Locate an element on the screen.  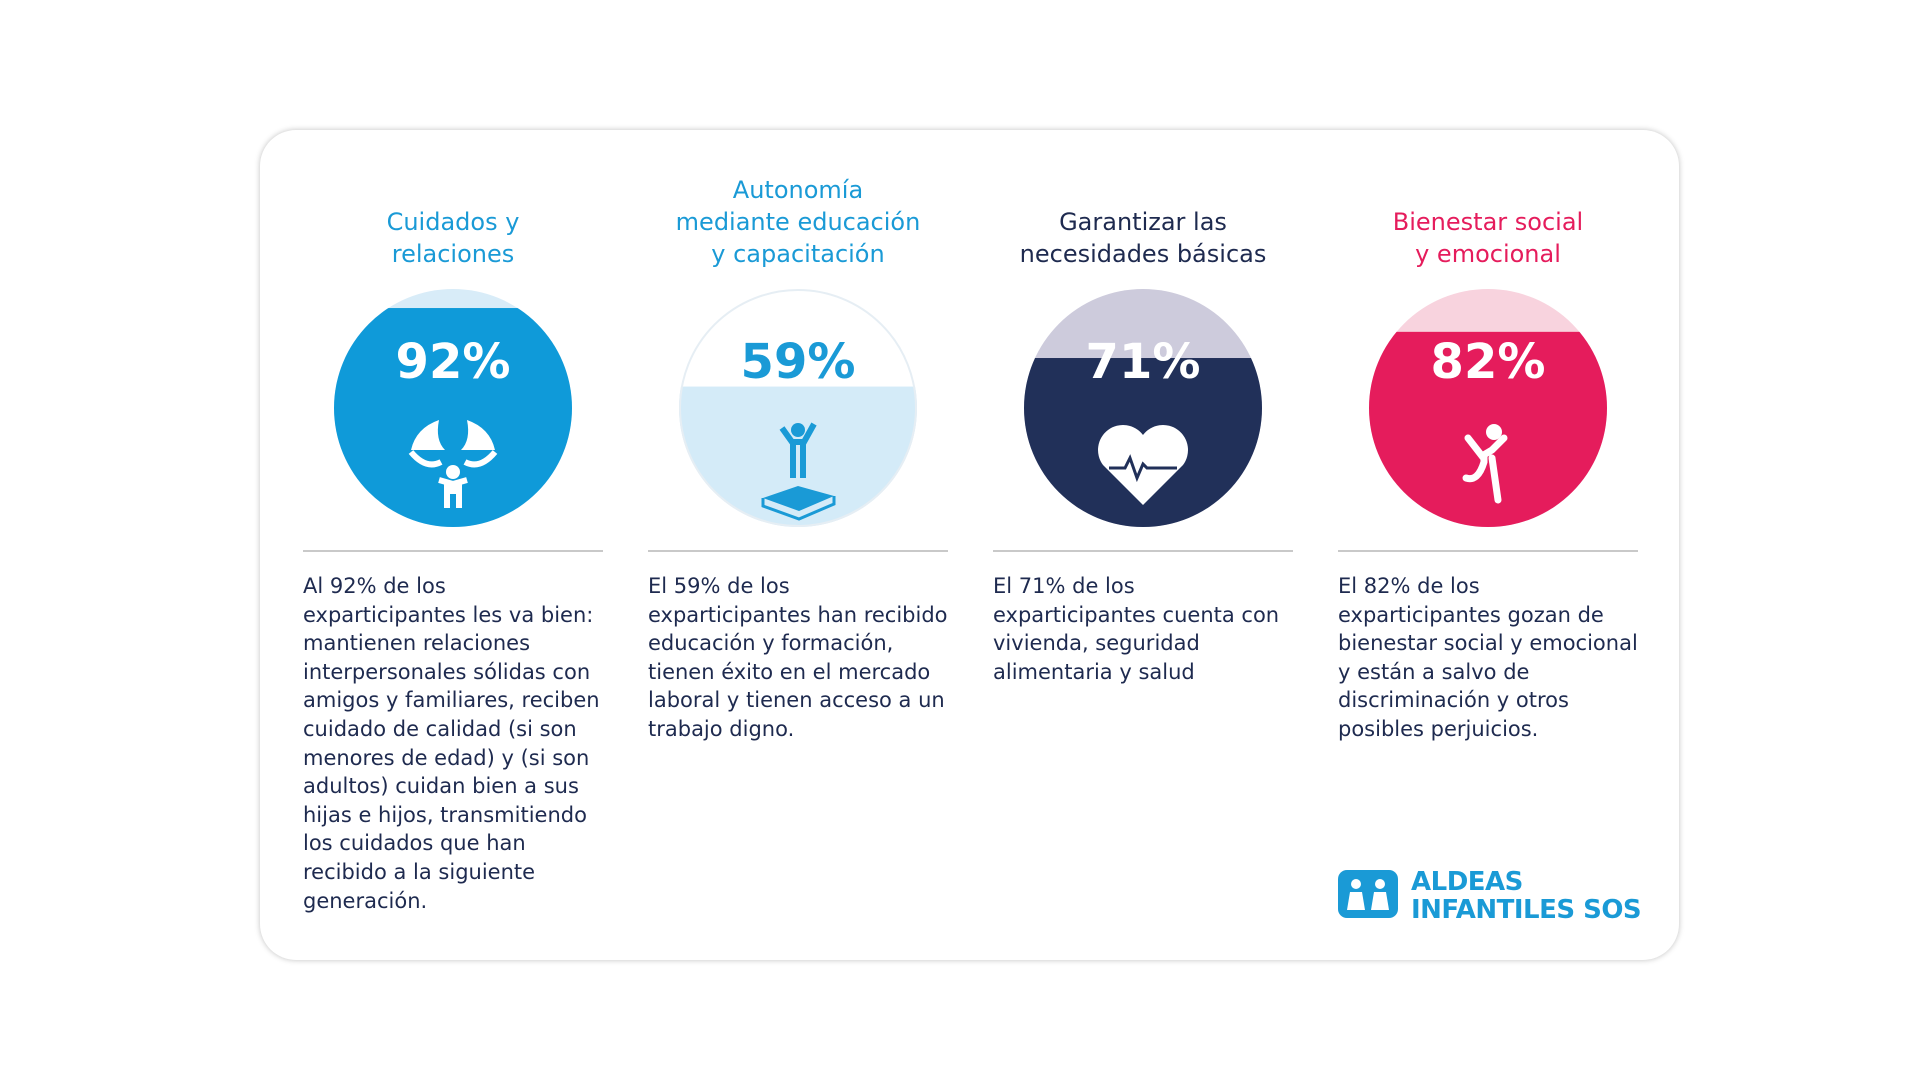
percent-label: 59% is located at coordinates (798, 362).